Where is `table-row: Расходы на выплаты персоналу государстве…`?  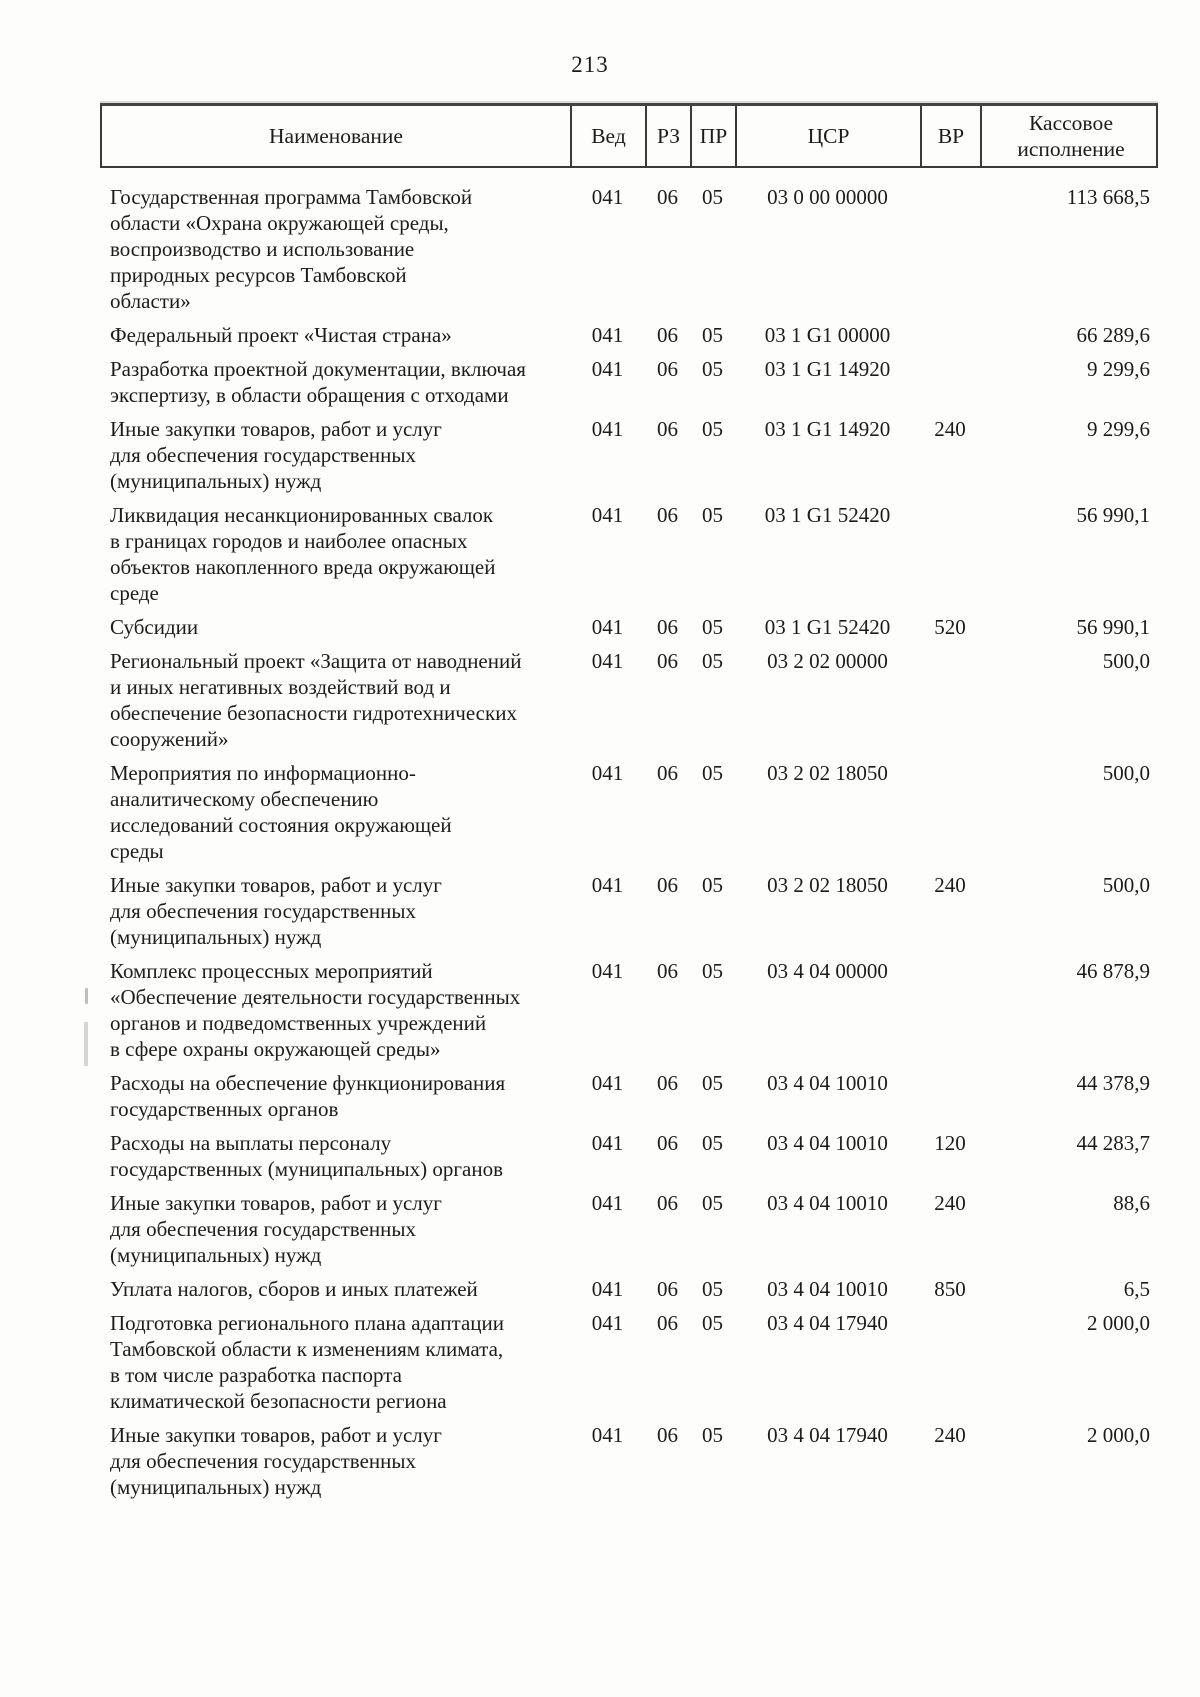 table-row: Расходы на выплаты персоналу государстве… is located at coordinates (629, 1156).